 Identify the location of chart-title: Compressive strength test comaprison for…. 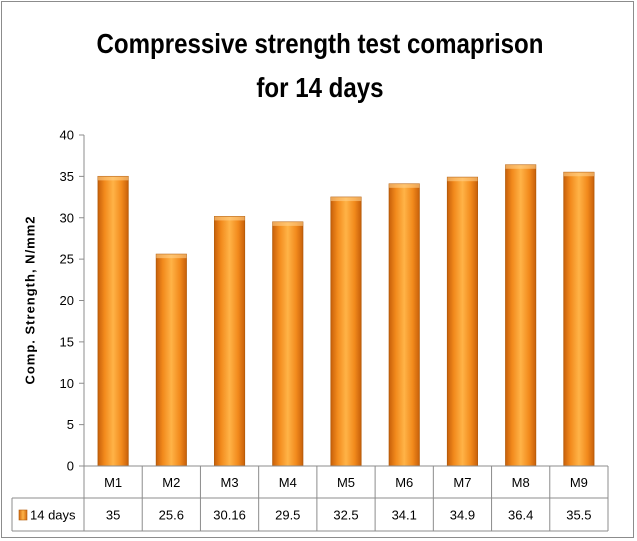
(320, 65).